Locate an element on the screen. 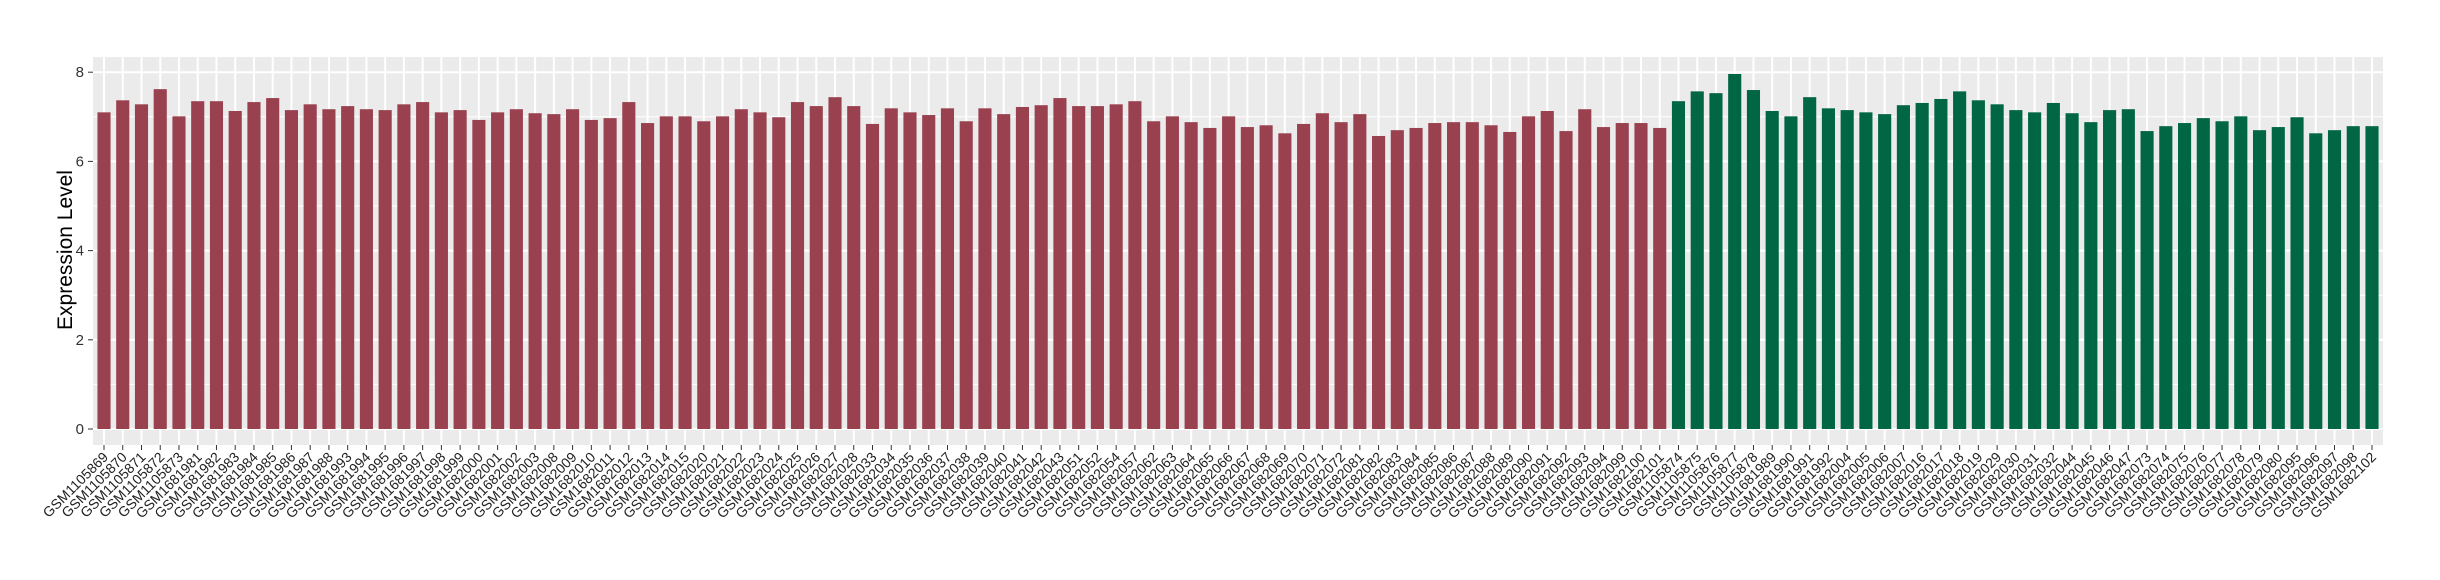  bar-GSM1105871 is located at coordinates (141, 266).